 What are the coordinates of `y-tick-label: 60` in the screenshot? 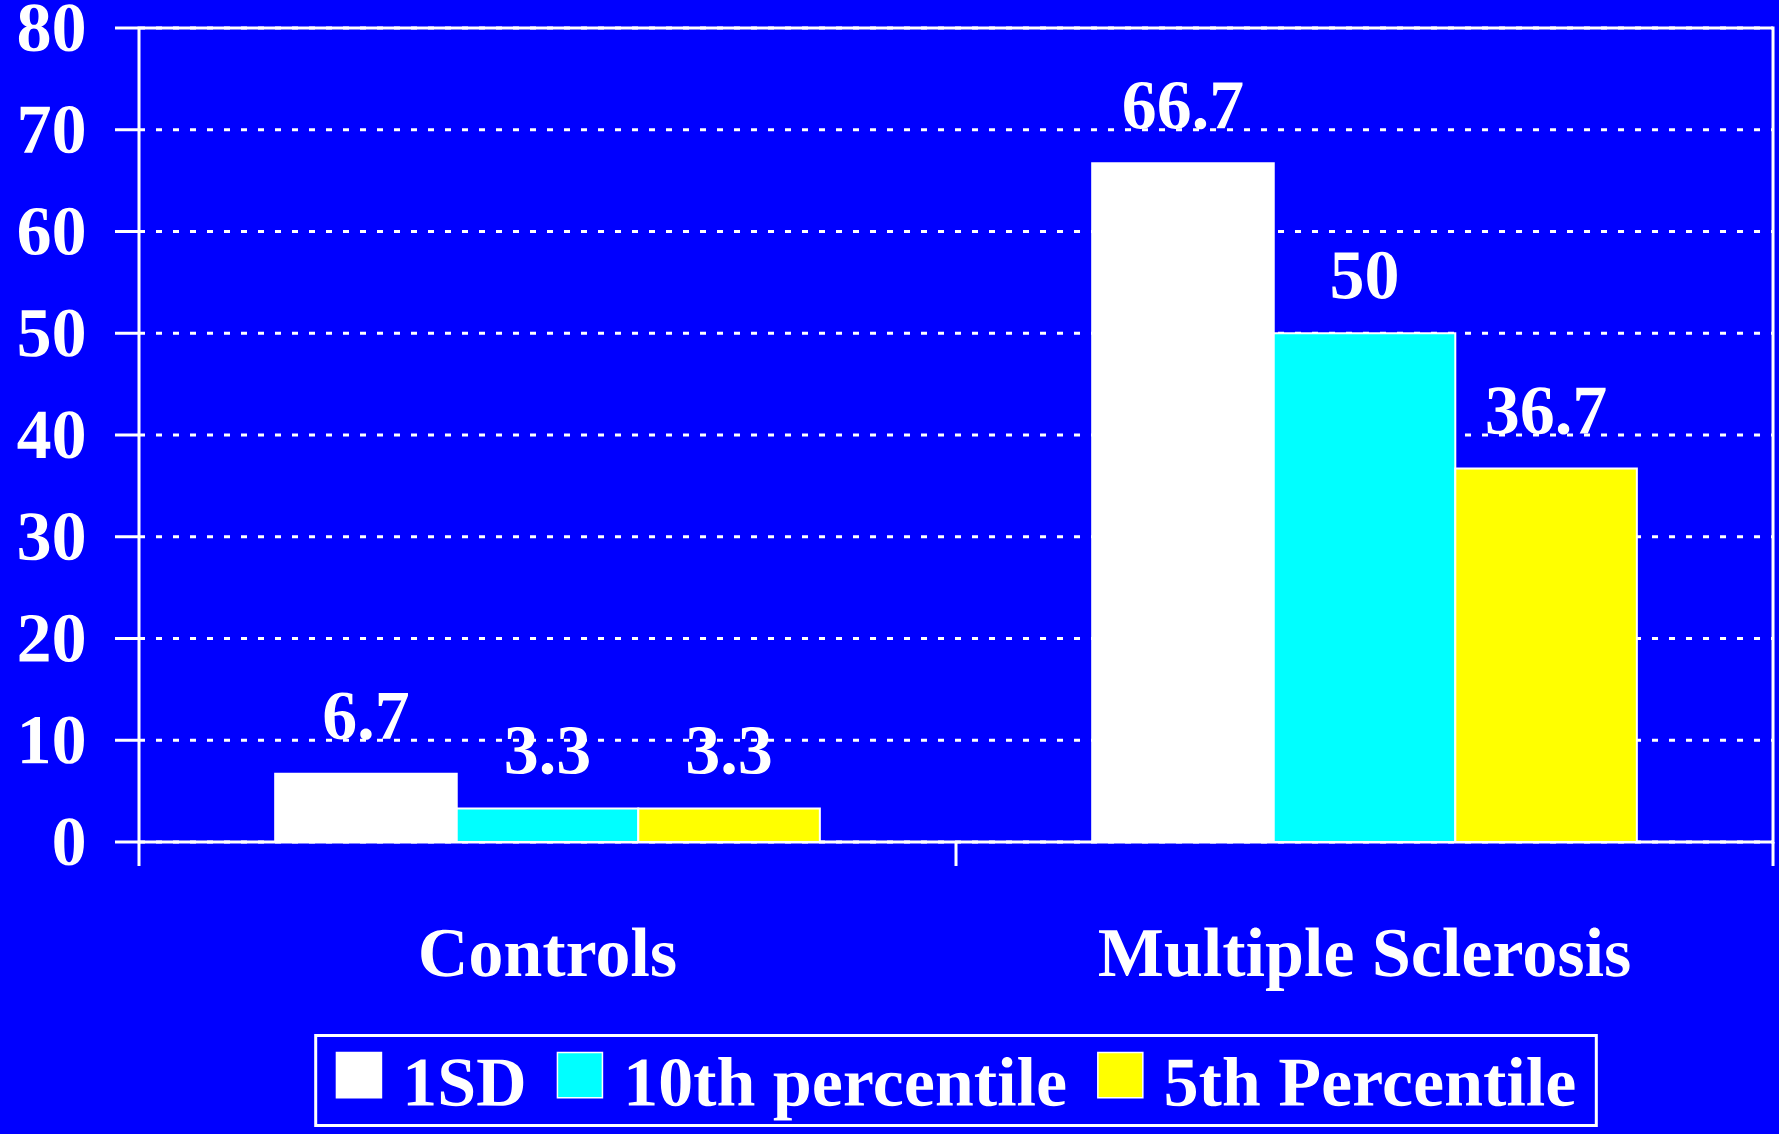 It's located at (51, 231).